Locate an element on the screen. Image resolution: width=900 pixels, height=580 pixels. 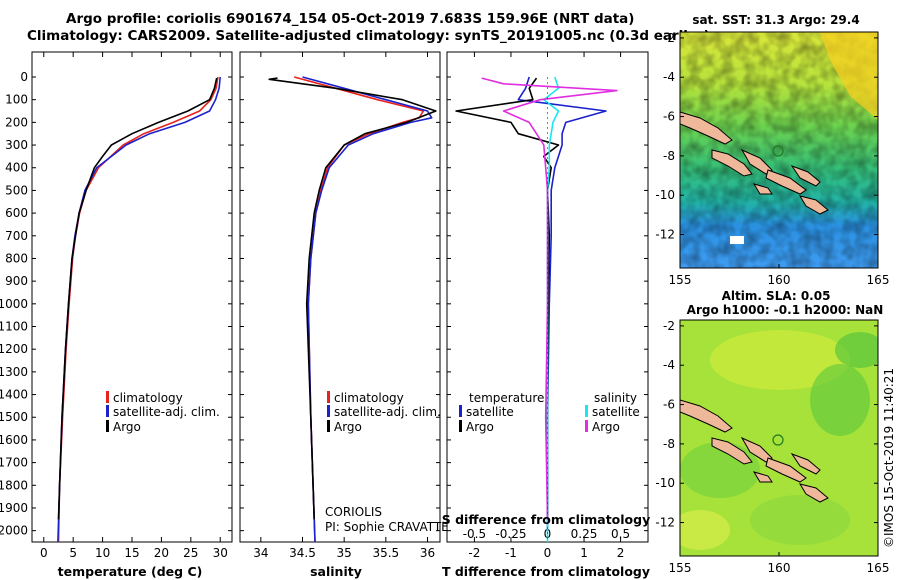
temperature-x-label: temperature (deg C) is located at coordinates (130, 571).